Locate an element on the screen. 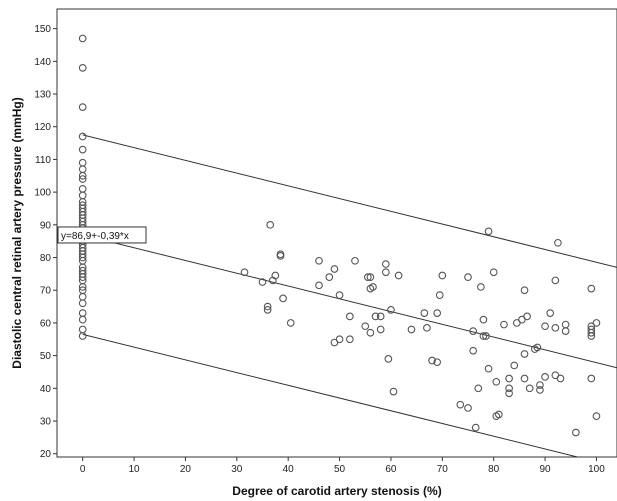 The height and width of the screenshot is (501, 617). equation-box is located at coordinates (102, 235).